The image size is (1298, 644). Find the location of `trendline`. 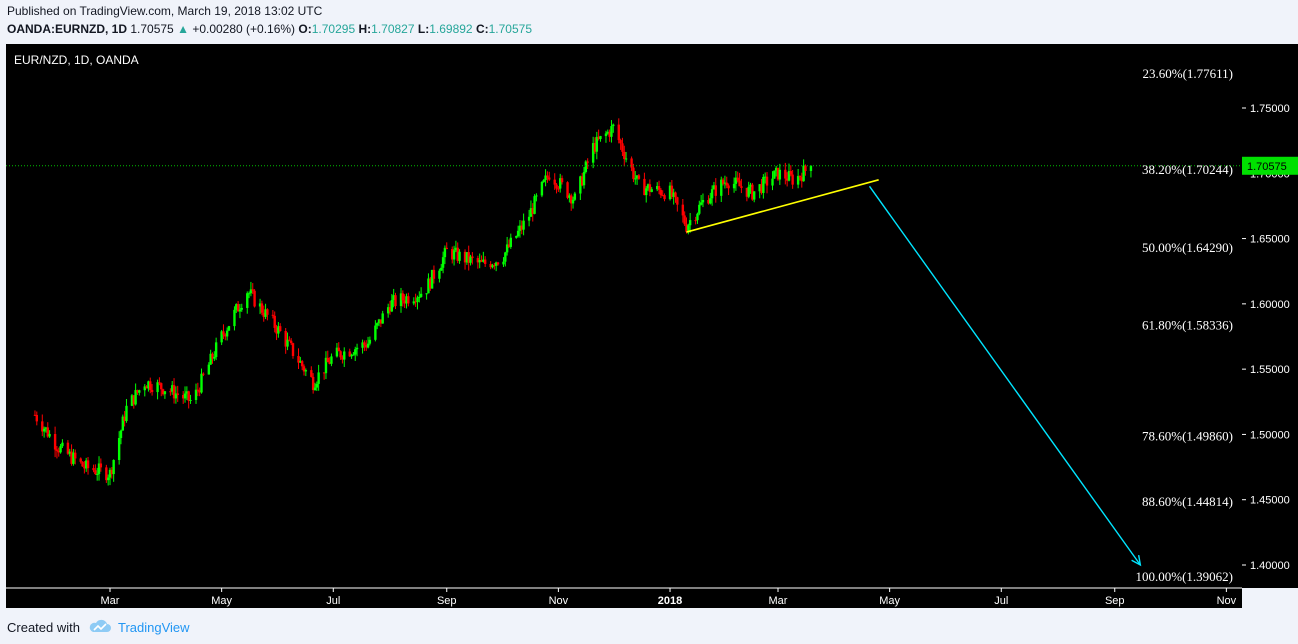

trendline is located at coordinates (782, 206).